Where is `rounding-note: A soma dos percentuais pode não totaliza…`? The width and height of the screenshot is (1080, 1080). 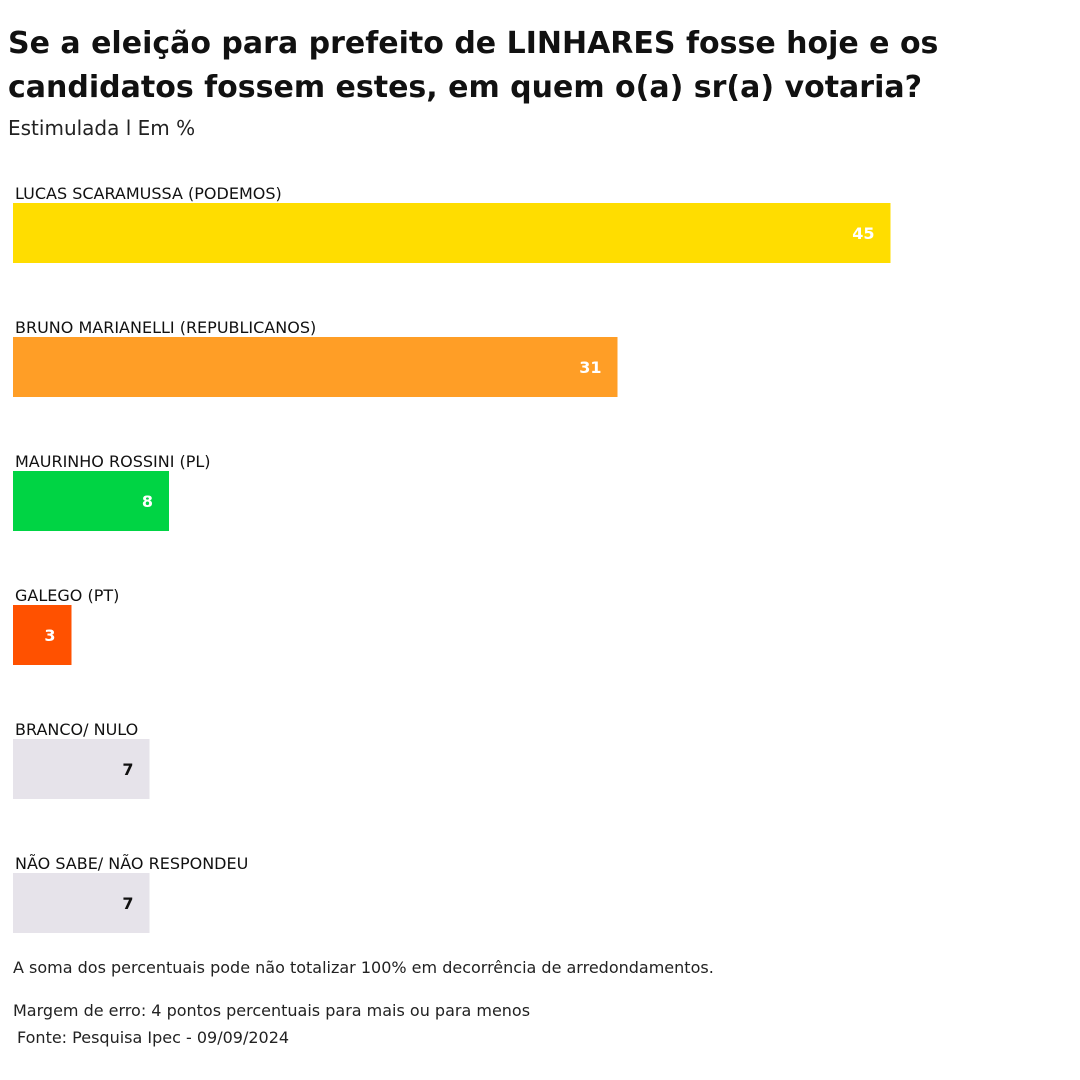
rounding-note: A soma dos percentuais pode não totaliza… is located at coordinates (363, 967).